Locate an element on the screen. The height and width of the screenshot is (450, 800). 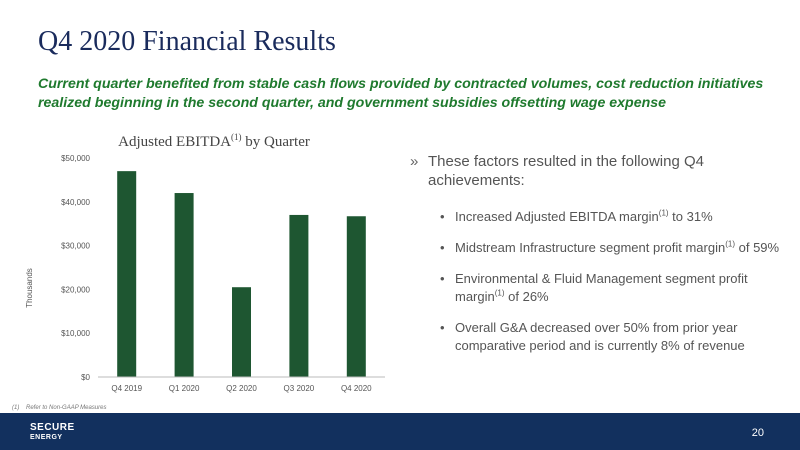
y-tick-label: $40,000 is located at coordinates (75, 202).